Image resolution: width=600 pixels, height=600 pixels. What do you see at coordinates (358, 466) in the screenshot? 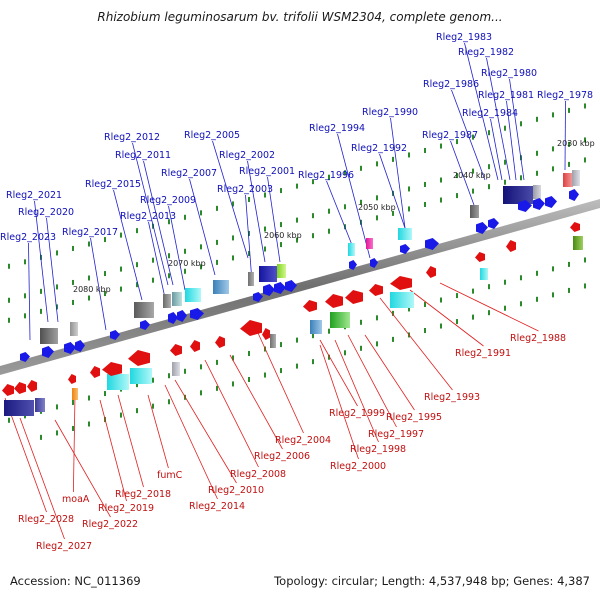
I see `gene-label: Rleg2_2000` at bounding box center [358, 466].